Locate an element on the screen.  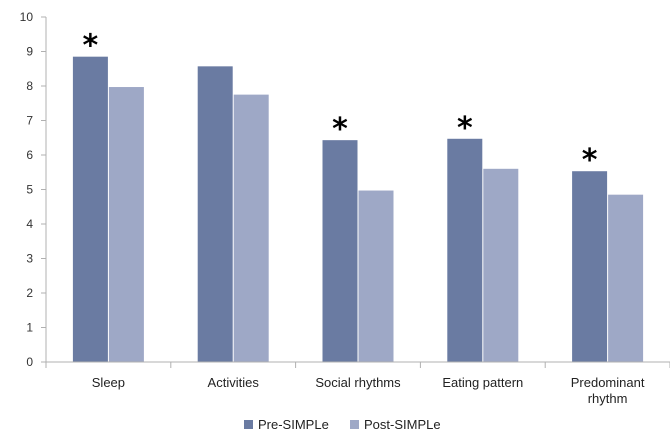
x-category-label-line: rhythm is located at coordinates (608, 398).